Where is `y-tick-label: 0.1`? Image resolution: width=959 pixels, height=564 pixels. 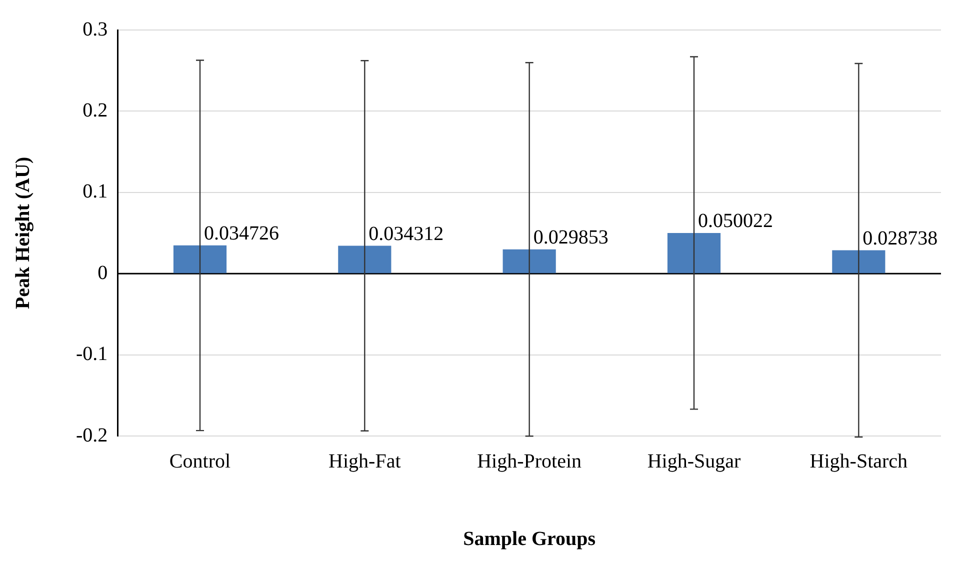 y-tick-label: 0.1 is located at coordinates (95, 191).